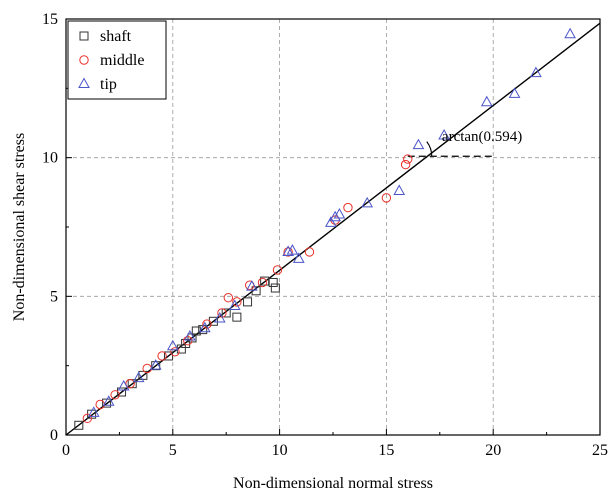 The width and height of the screenshot is (613, 497). I want to click on x-tick-label: 5, so click(173, 450).